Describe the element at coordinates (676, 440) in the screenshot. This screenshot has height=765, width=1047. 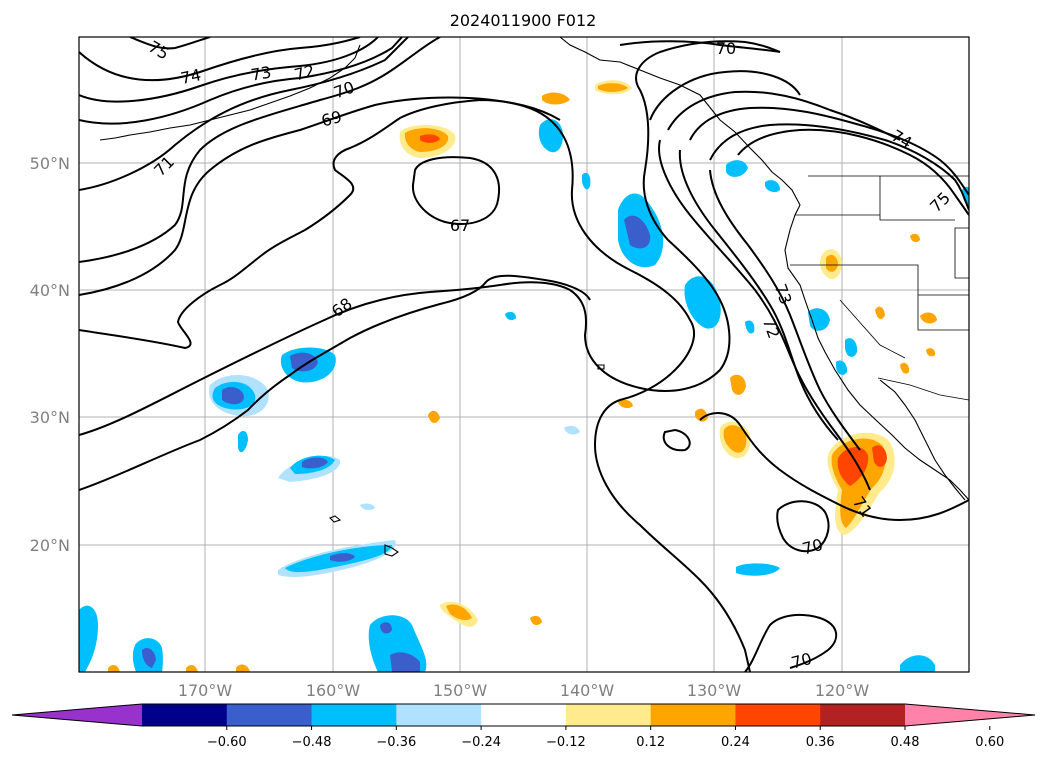
I see `contour-71-southeast` at that location.